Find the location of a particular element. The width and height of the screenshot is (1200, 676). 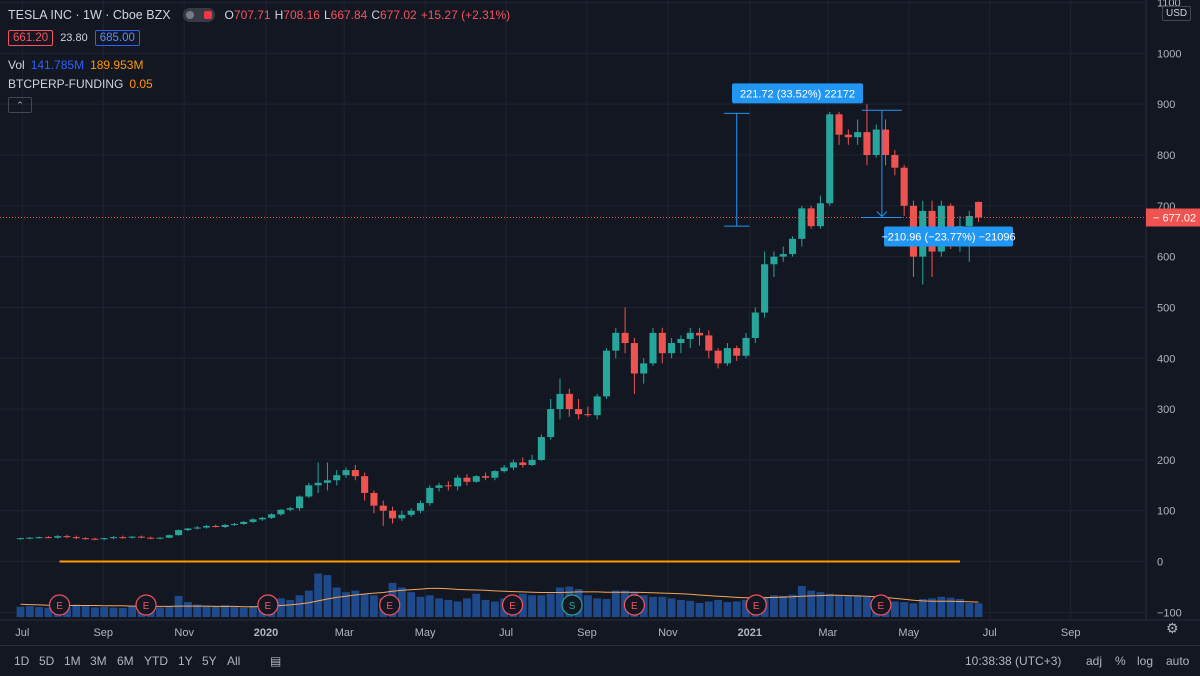

adj-toggle: adj is located at coordinates (1094, 661).